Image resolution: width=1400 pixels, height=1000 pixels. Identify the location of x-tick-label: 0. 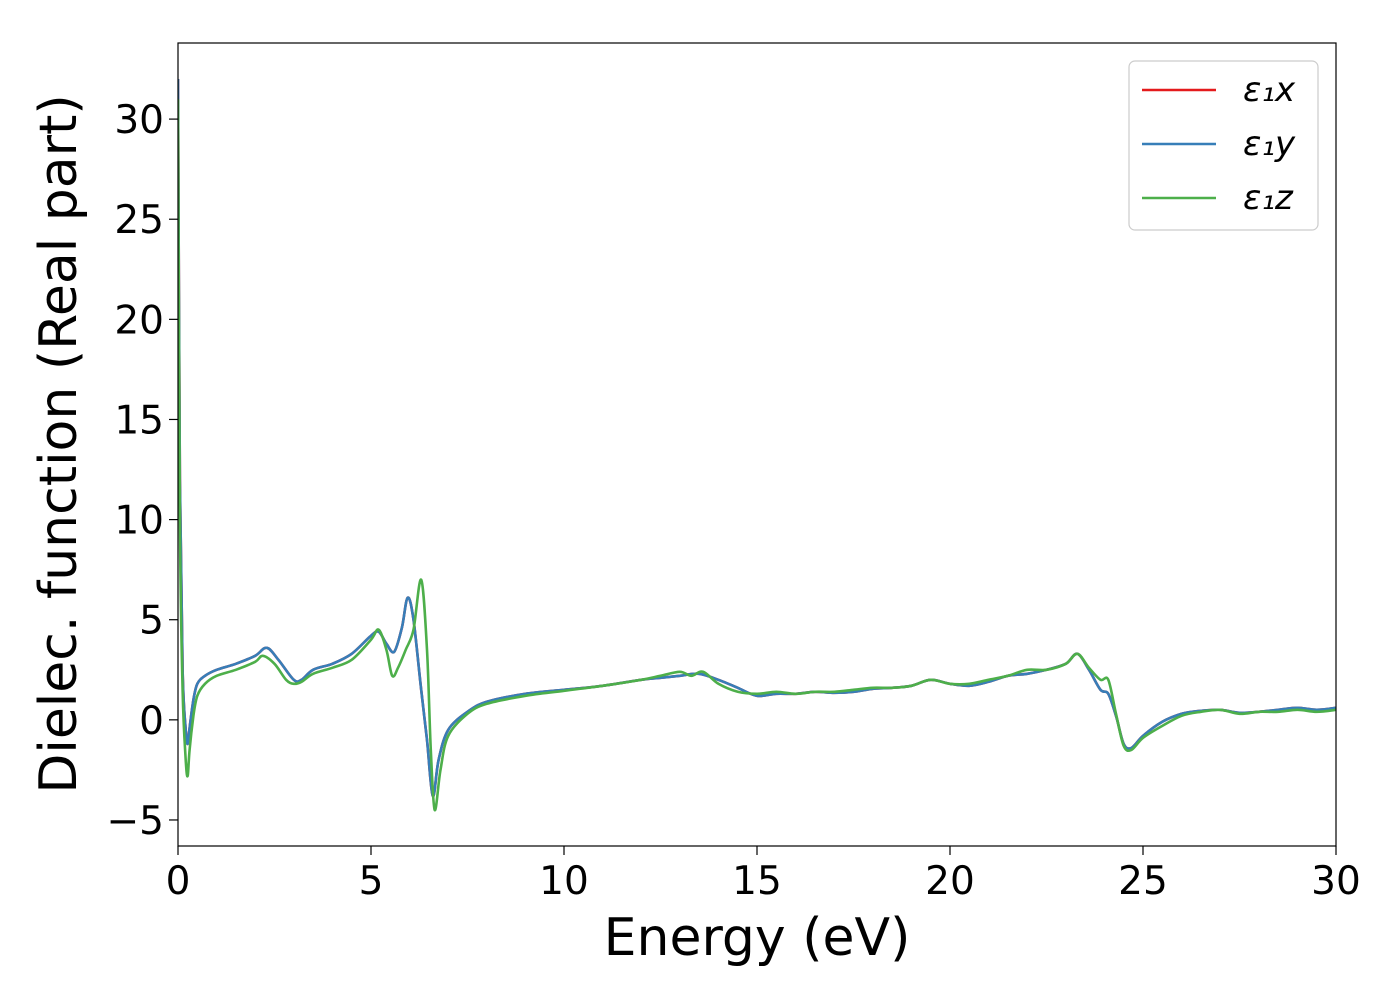
(178, 881).